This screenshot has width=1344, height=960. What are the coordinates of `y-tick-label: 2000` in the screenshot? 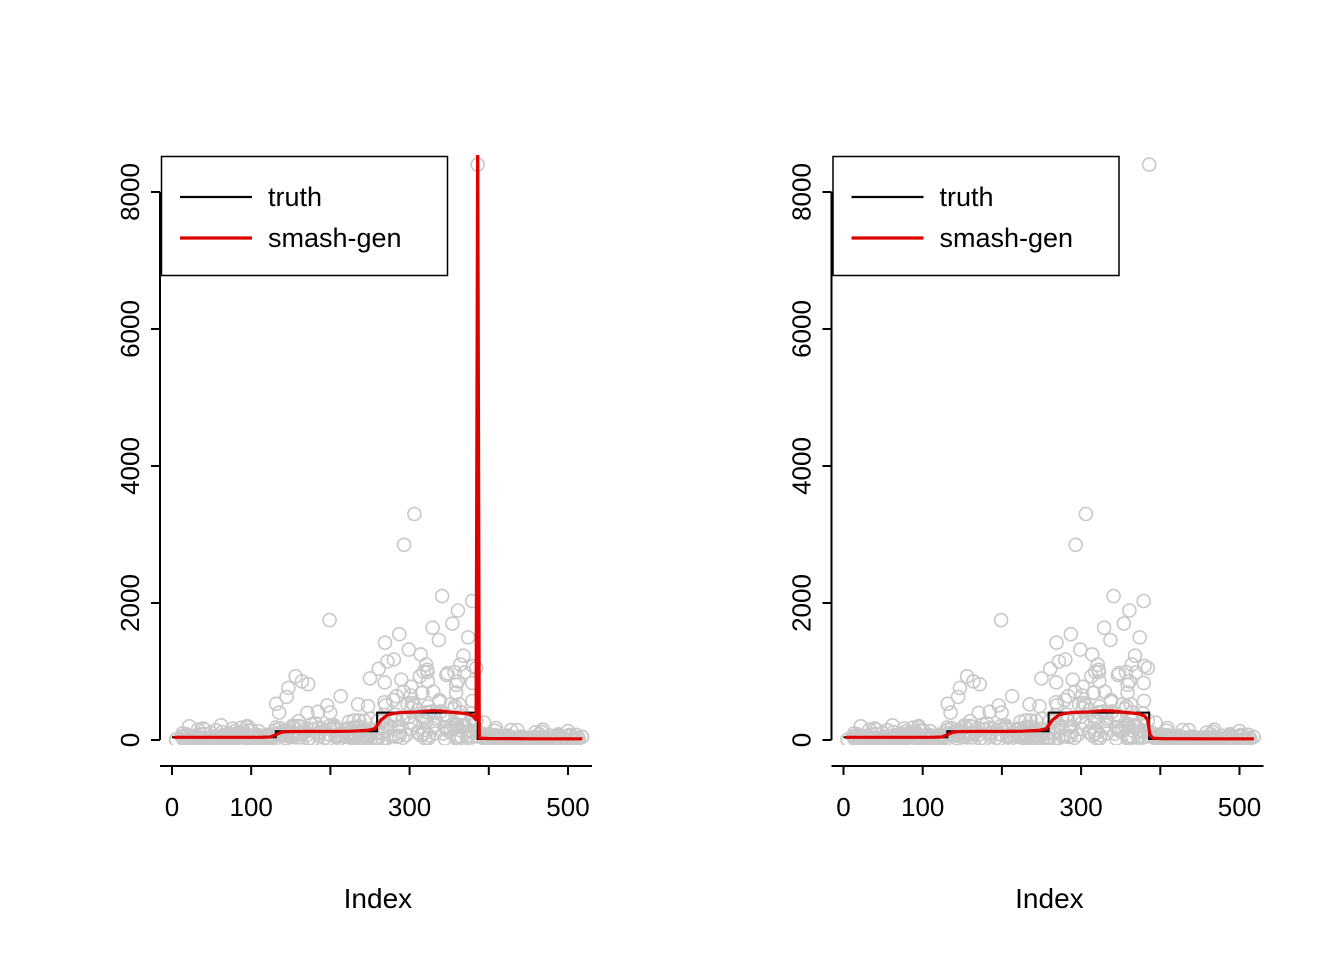 It's located at (801, 603).